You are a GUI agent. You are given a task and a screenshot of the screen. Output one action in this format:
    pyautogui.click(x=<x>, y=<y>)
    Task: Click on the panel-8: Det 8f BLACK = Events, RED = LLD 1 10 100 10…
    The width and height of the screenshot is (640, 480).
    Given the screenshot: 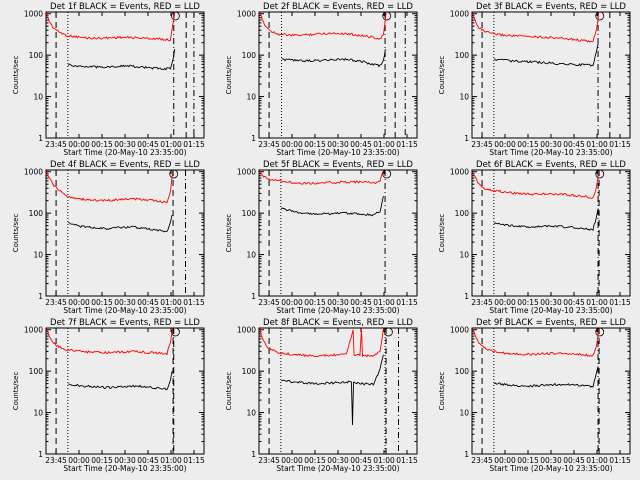 What is the action you would take?
    pyautogui.click(x=321, y=395)
    